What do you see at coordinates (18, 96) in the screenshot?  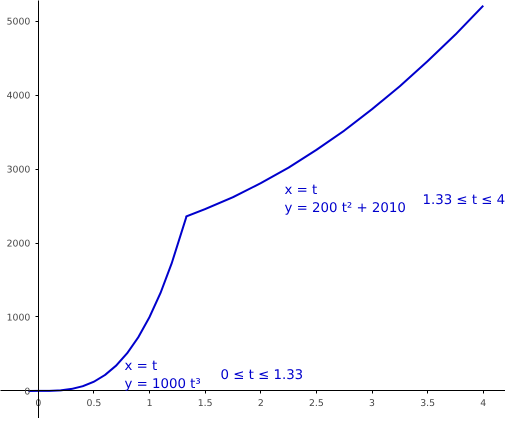 I see `y-tick-label: 4000` at bounding box center [18, 96].